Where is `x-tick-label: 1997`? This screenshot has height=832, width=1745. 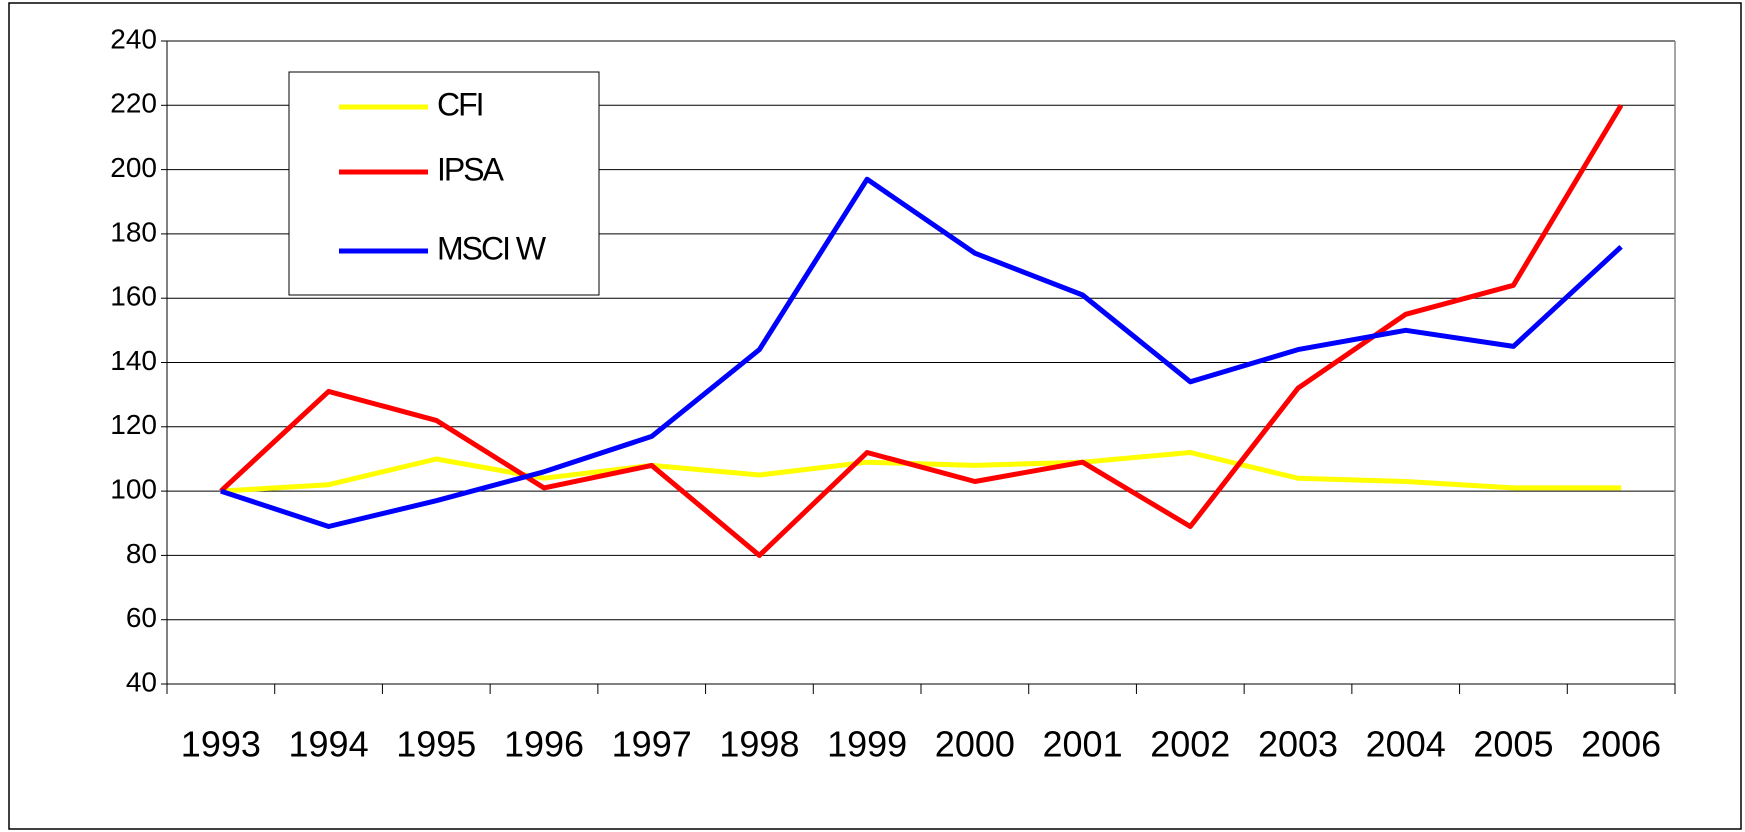
x-tick-label: 1997 is located at coordinates (652, 744).